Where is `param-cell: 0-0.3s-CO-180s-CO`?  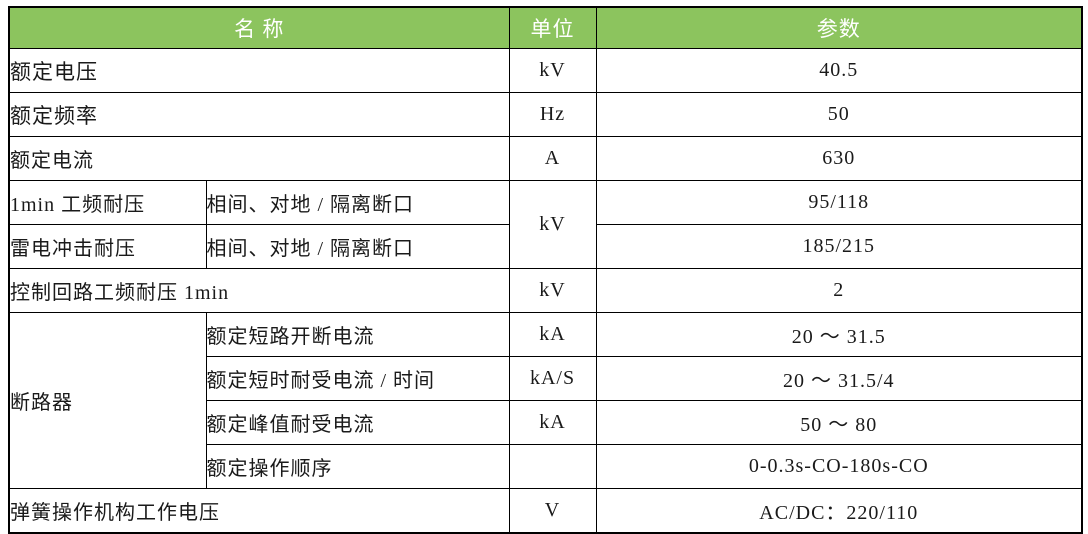 param-cell: 0-0.3s-CO-180s-CO is located at coordinates (839, 466).